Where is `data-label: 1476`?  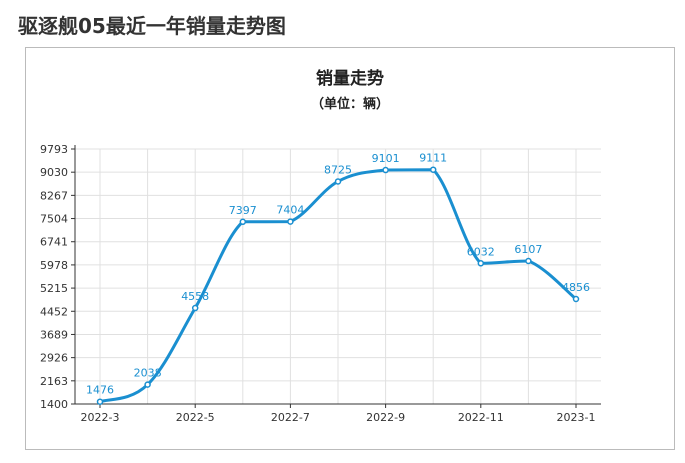 data-label: 1476 is located at coordinates (100, 390).